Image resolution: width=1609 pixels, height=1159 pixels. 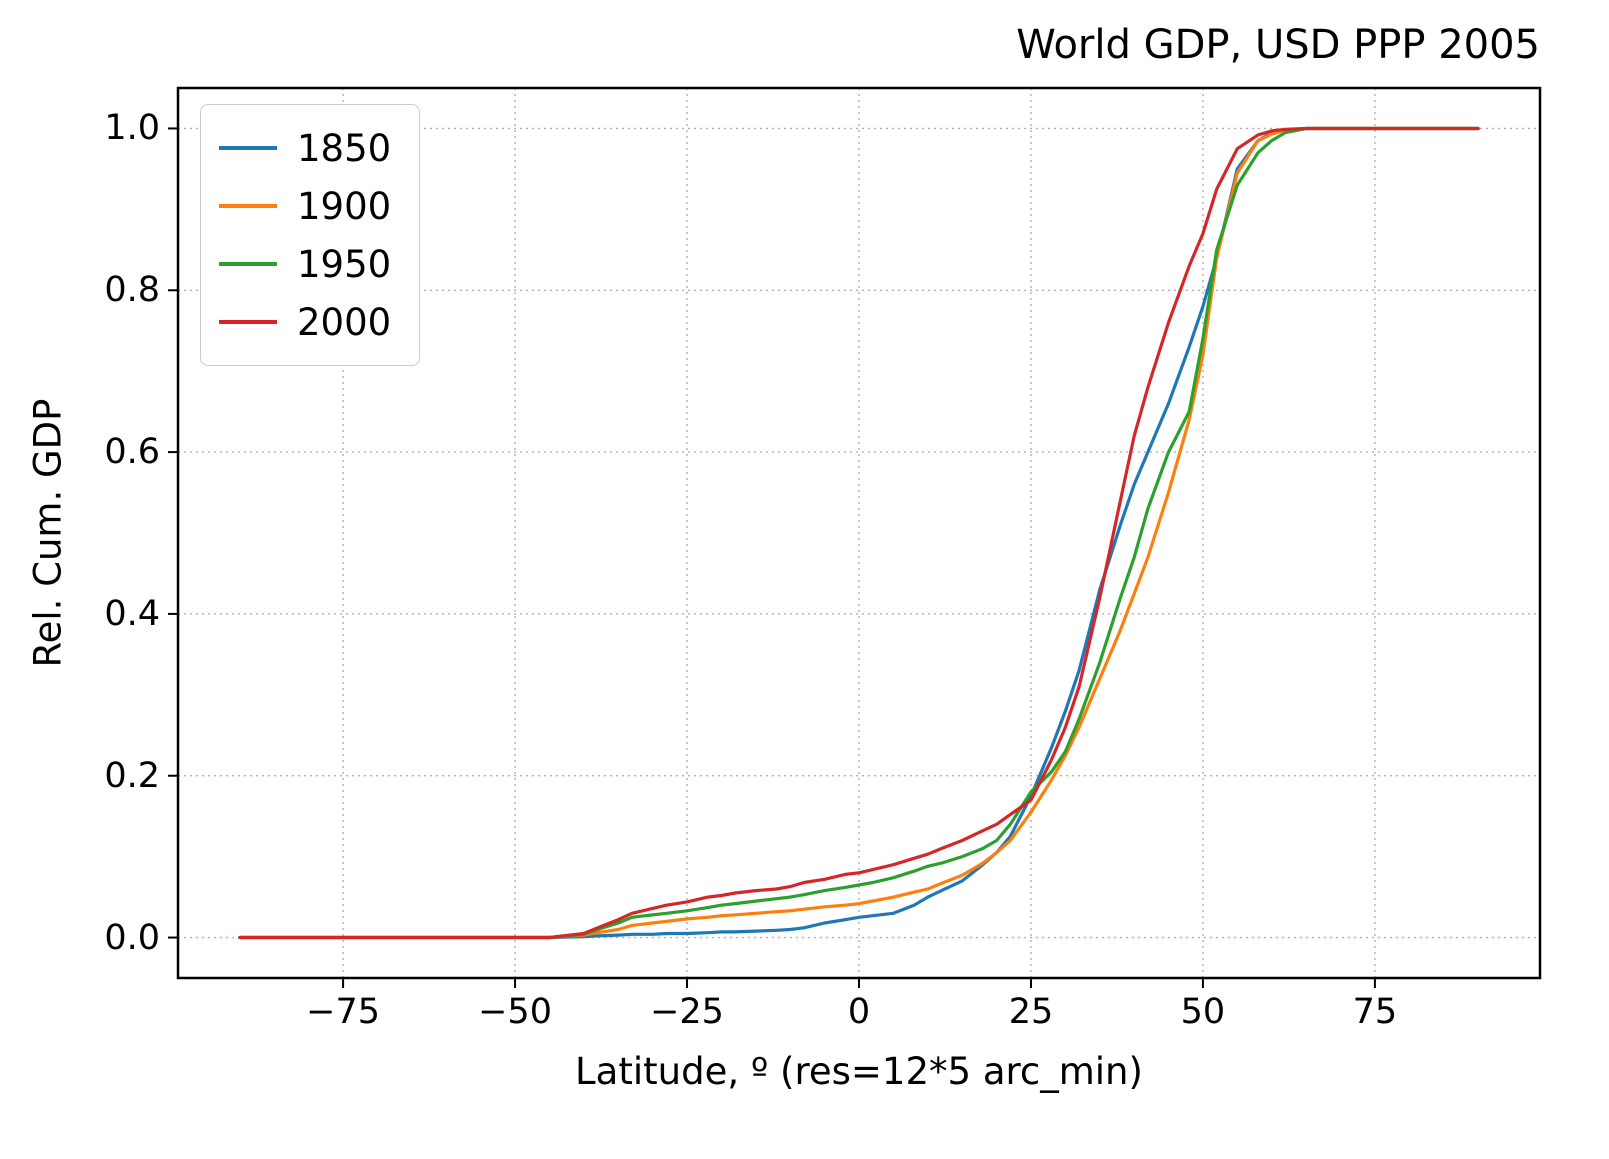 I want to click on legend-label: 2000, so click(x=344, y=322).